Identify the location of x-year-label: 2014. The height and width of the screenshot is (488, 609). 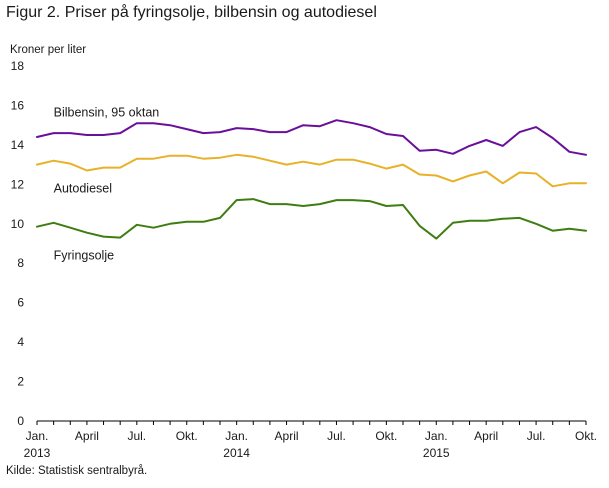
(236, 453).